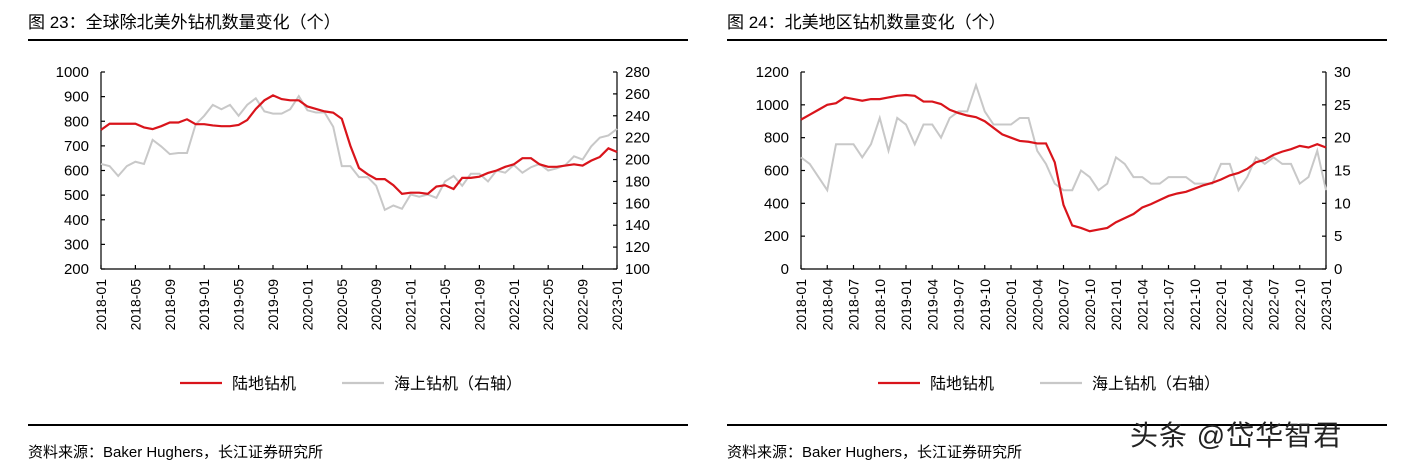  Describe the element at coordinates (932, 305) in the screenshot. I see `x-tick-label: 2019-04` at that location.